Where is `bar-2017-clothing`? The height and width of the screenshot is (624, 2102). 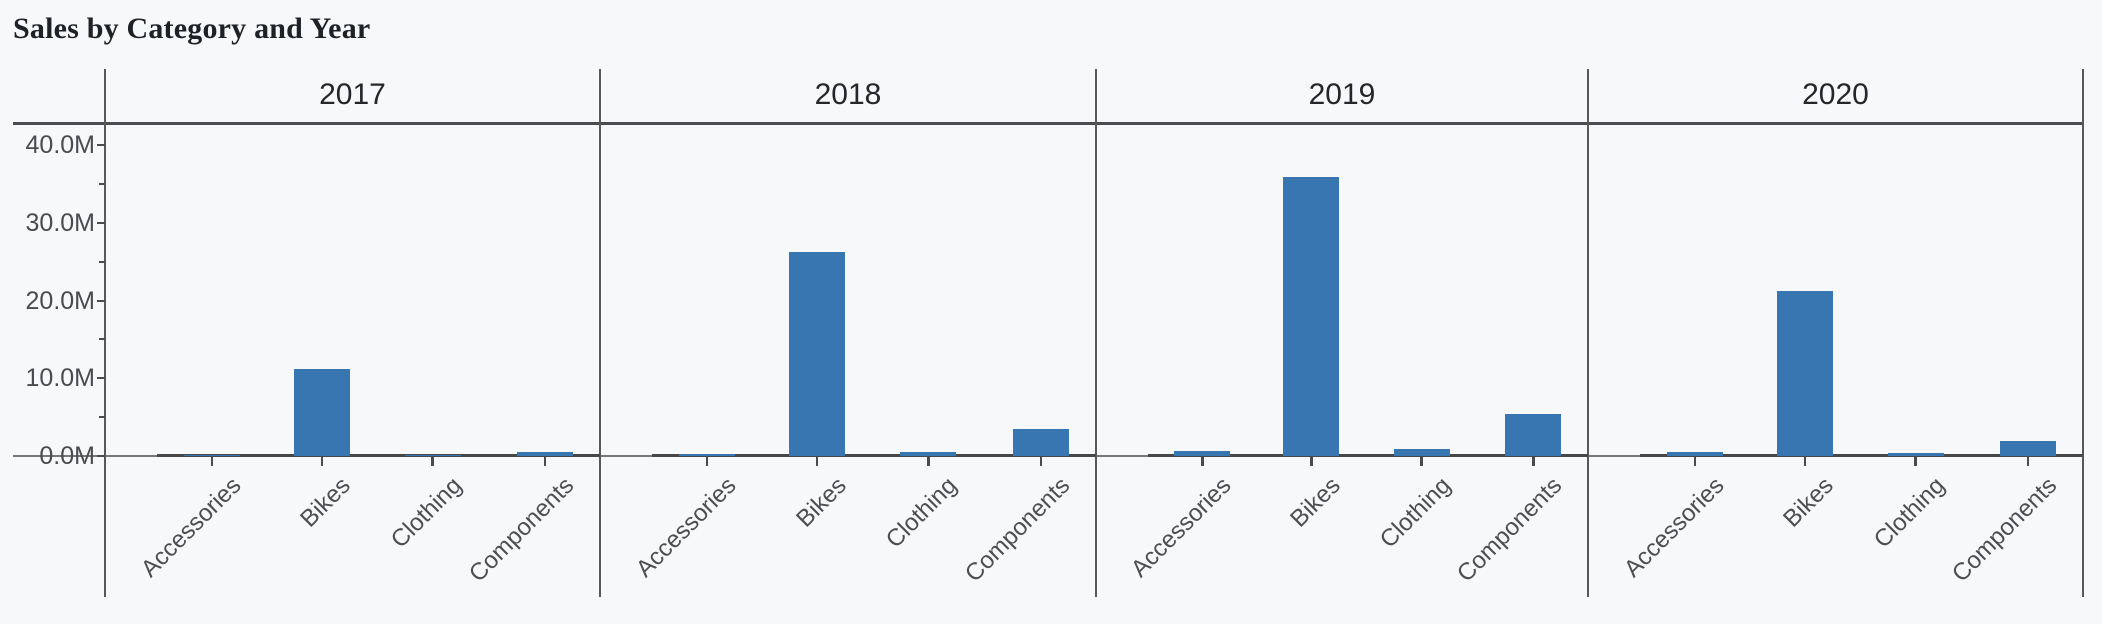 bar-2017-clothing is located at coordinates (432, 455).